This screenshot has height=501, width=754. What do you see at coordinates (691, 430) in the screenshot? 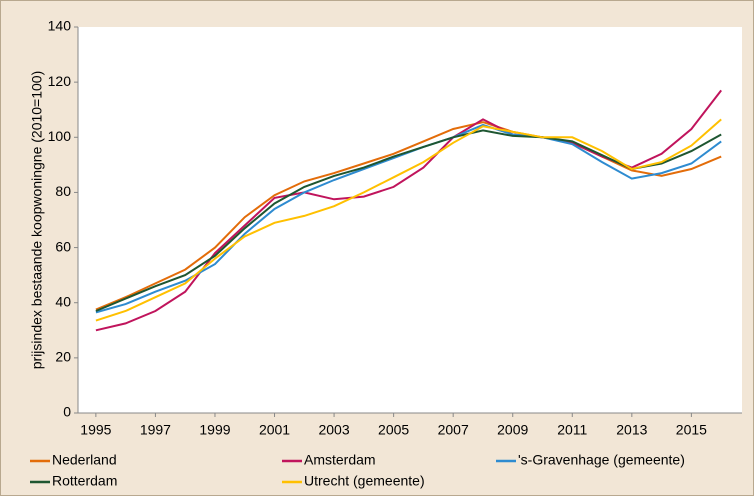
I see `x-tick-label: 2015` at bounding box center [691, 430].